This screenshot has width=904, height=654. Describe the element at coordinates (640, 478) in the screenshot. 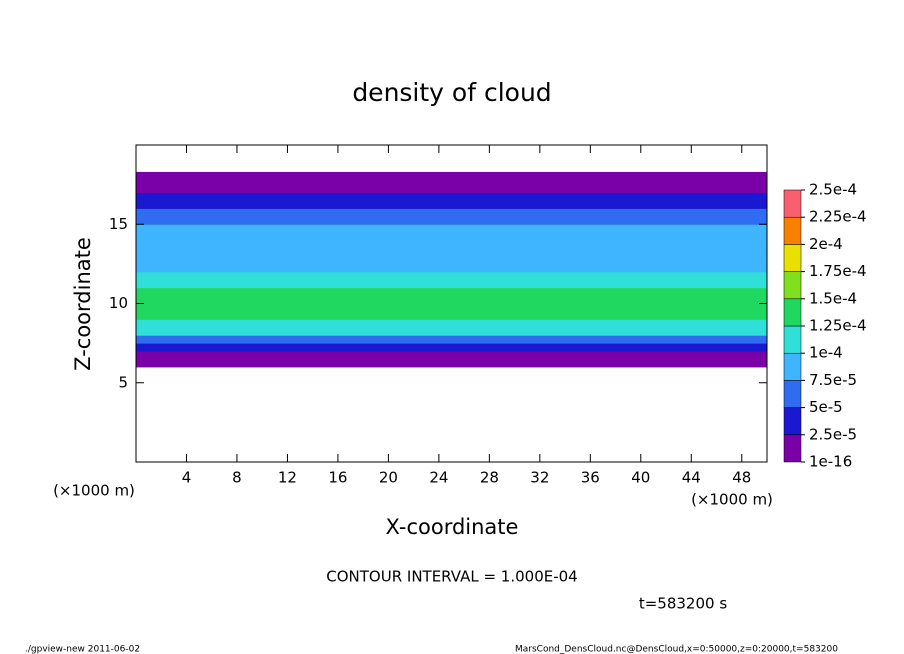

I see `x-tick-label: 40` at that location.